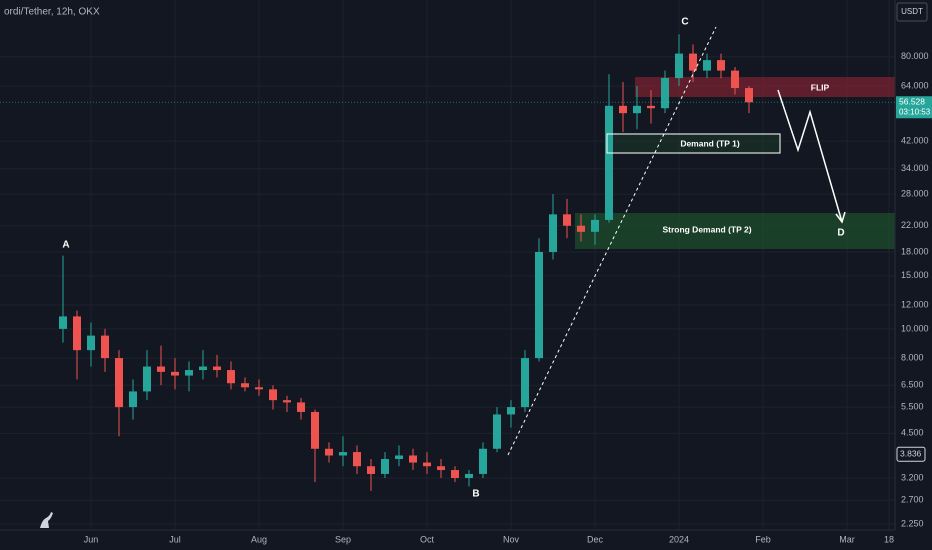  I want to click on currency-box, so click(912, 12).